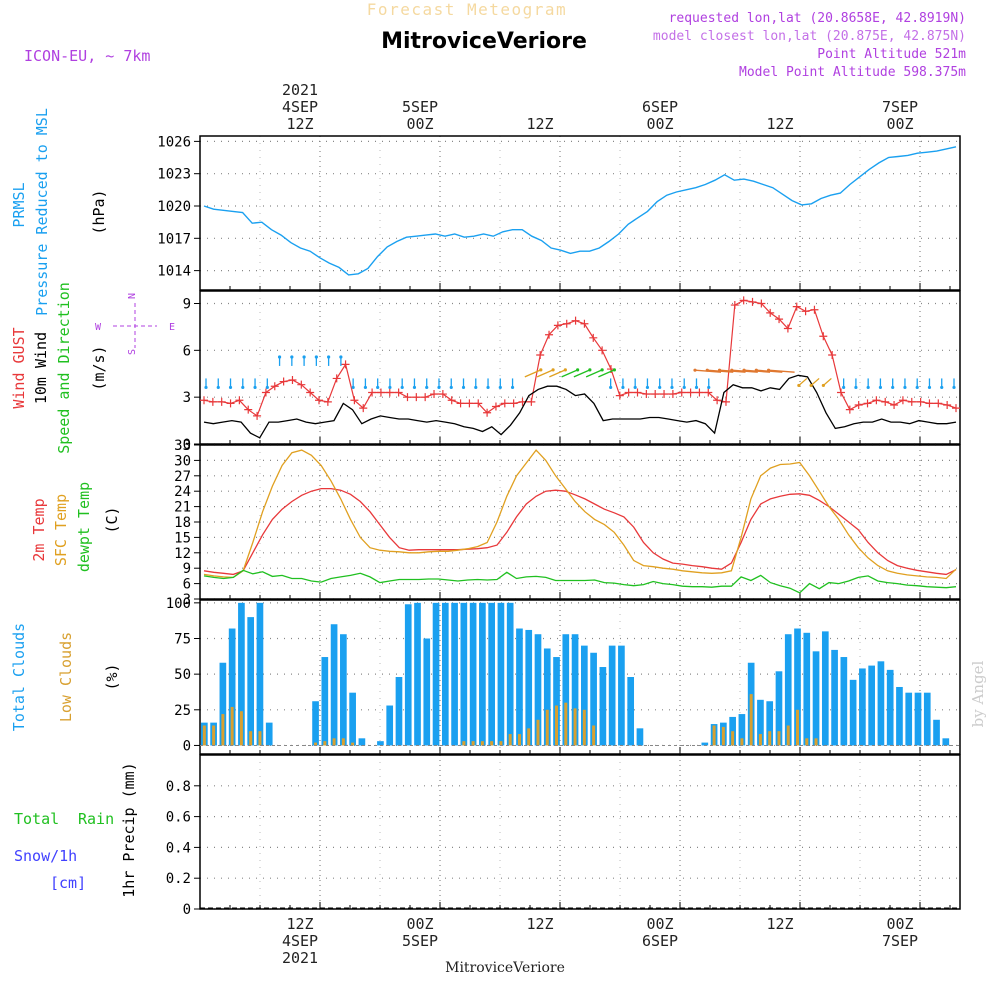 The image size is (1000, 1000). Describe the element at coordinates (174, 175) in the screenshot. I see `y-tick-label: 1023` at that location.